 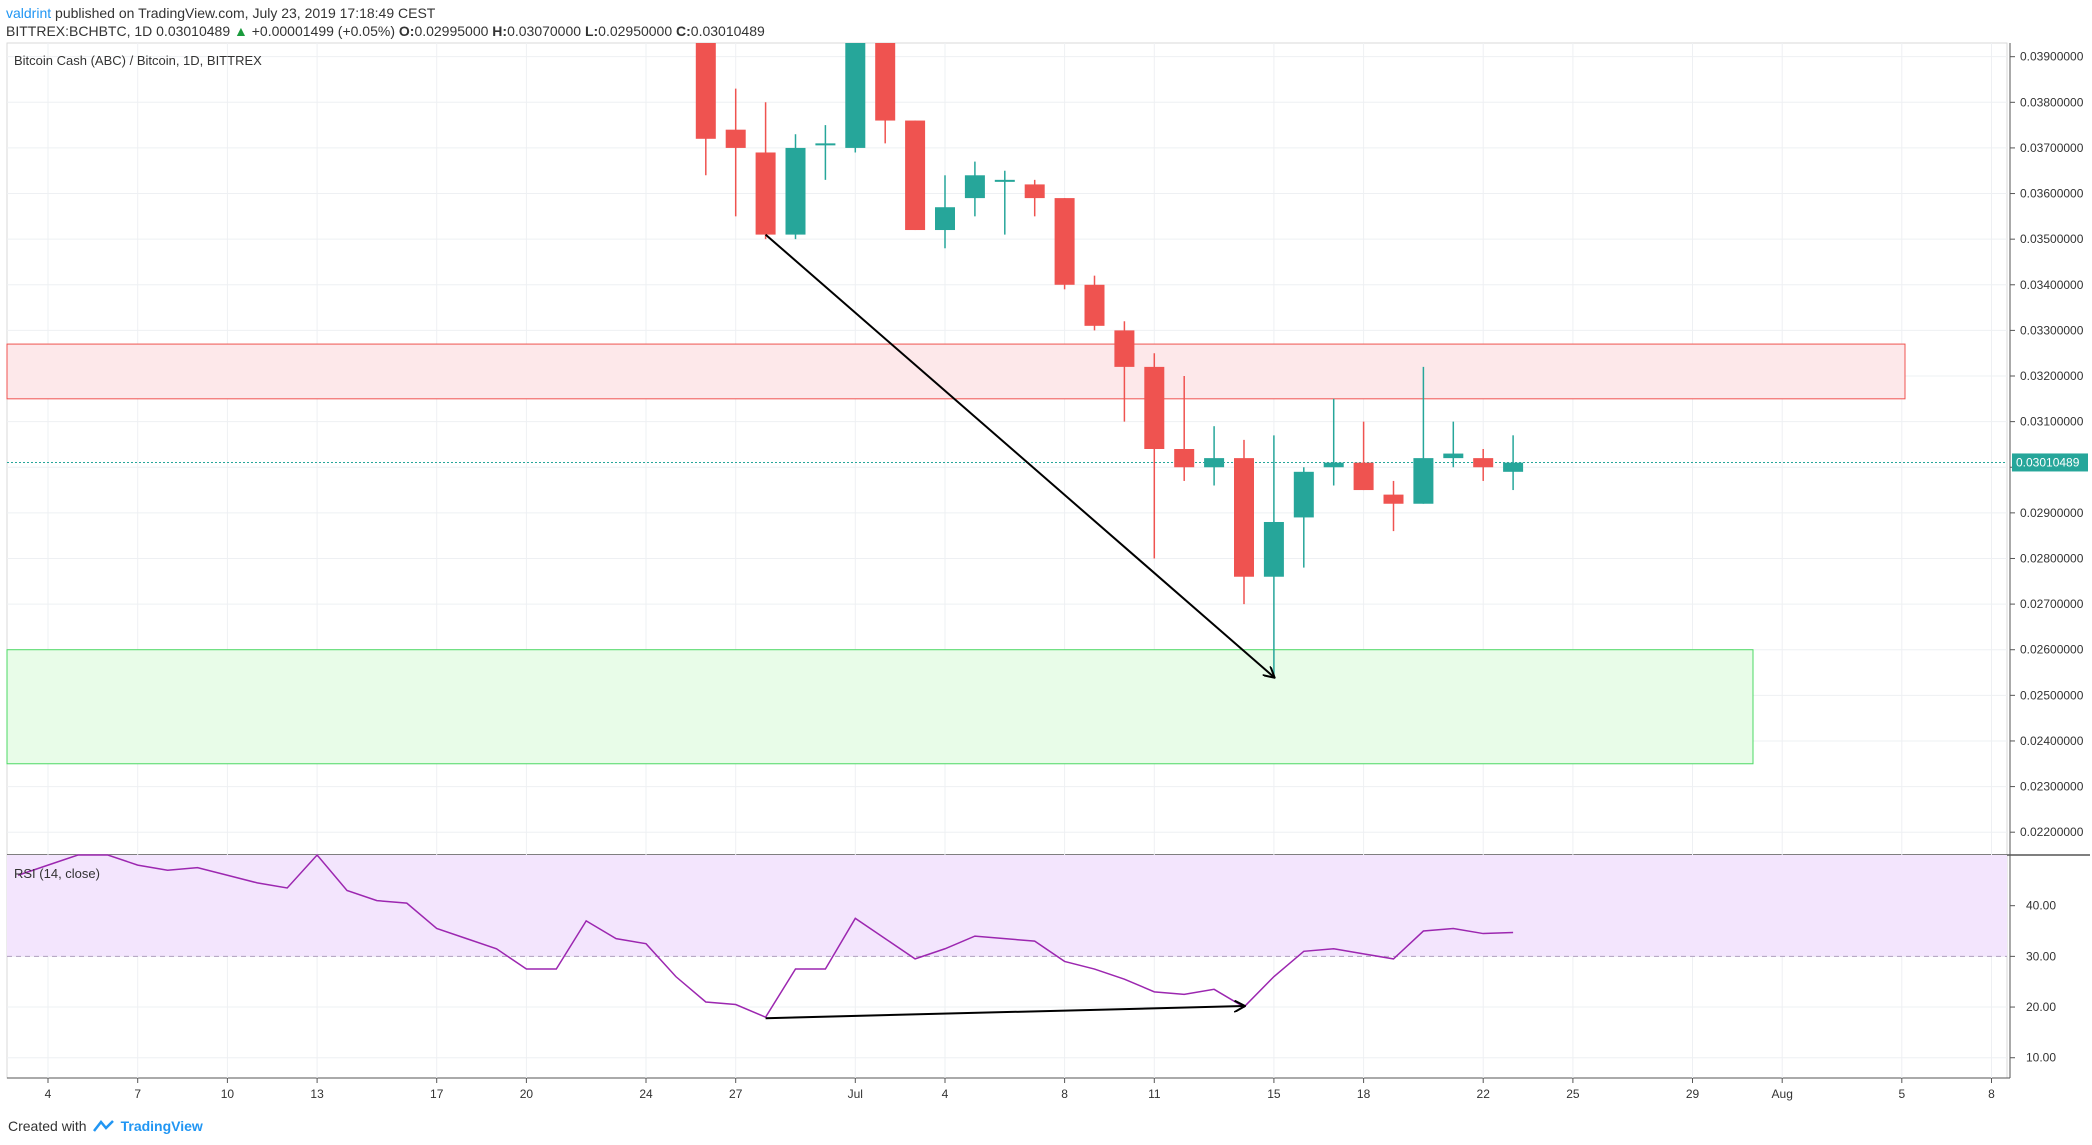 What do you see at coordinates (2052, 148) in the screenshot?
I see `price-tick-label: 0.03700000` at bounding box center [2052, 148].